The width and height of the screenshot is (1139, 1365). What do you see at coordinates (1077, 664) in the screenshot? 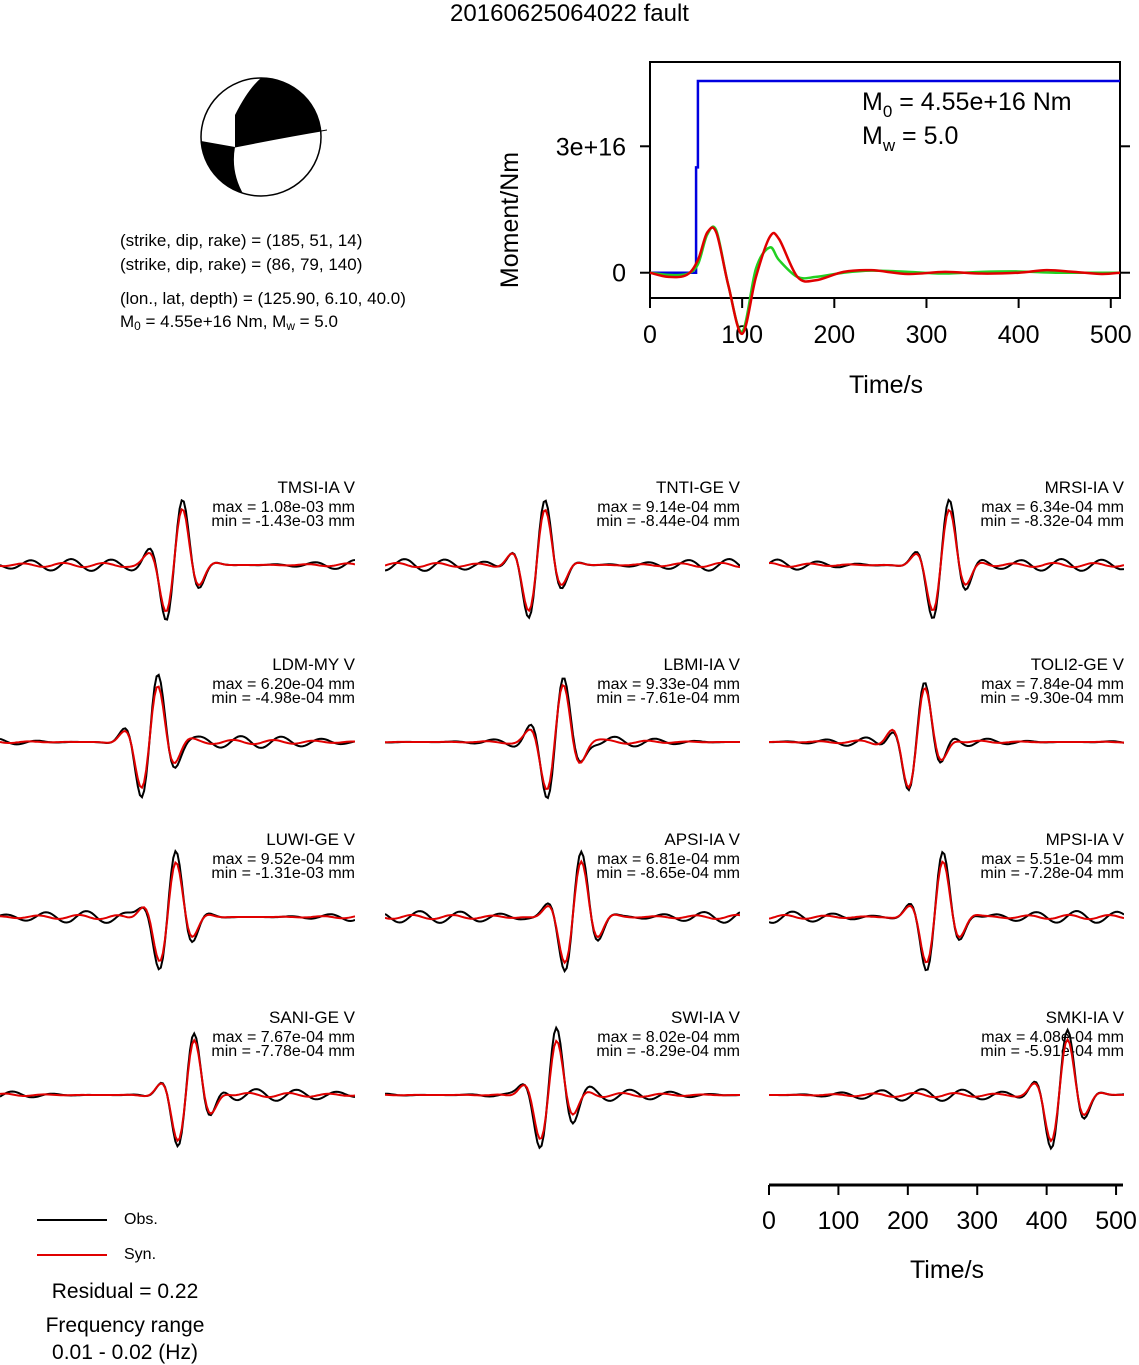
I see `station-name: TOLI2-GE V` at bounding box center [1077, 664].